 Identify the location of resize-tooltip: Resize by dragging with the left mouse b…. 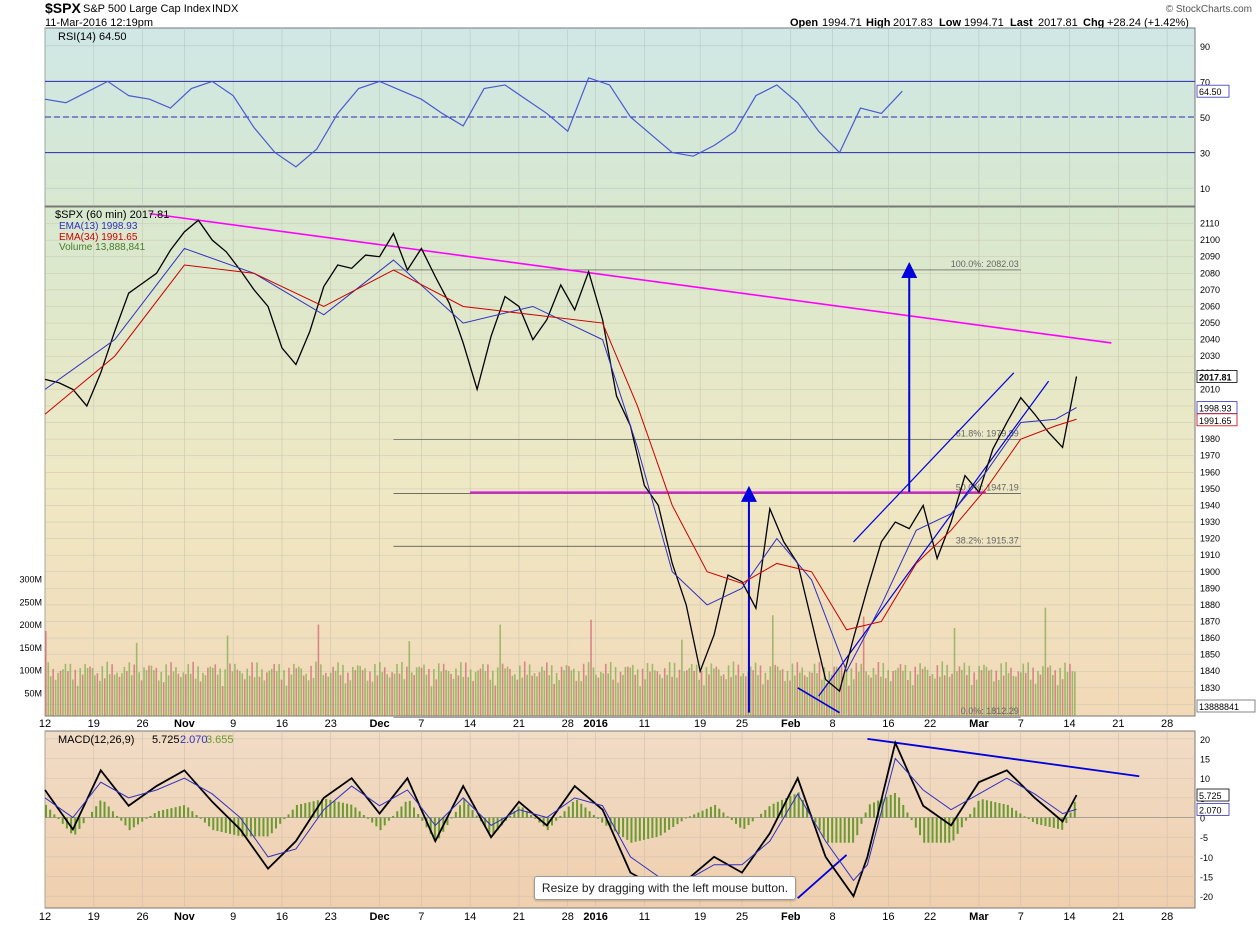
(665, 888).